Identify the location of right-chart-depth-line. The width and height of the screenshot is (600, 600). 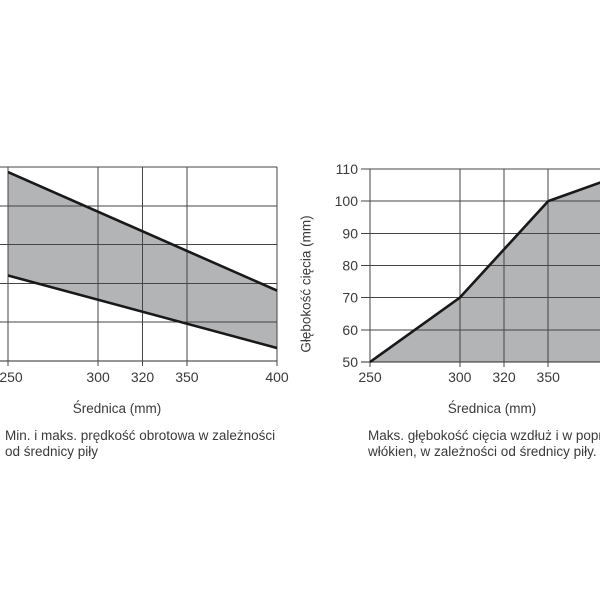
(484, 272).